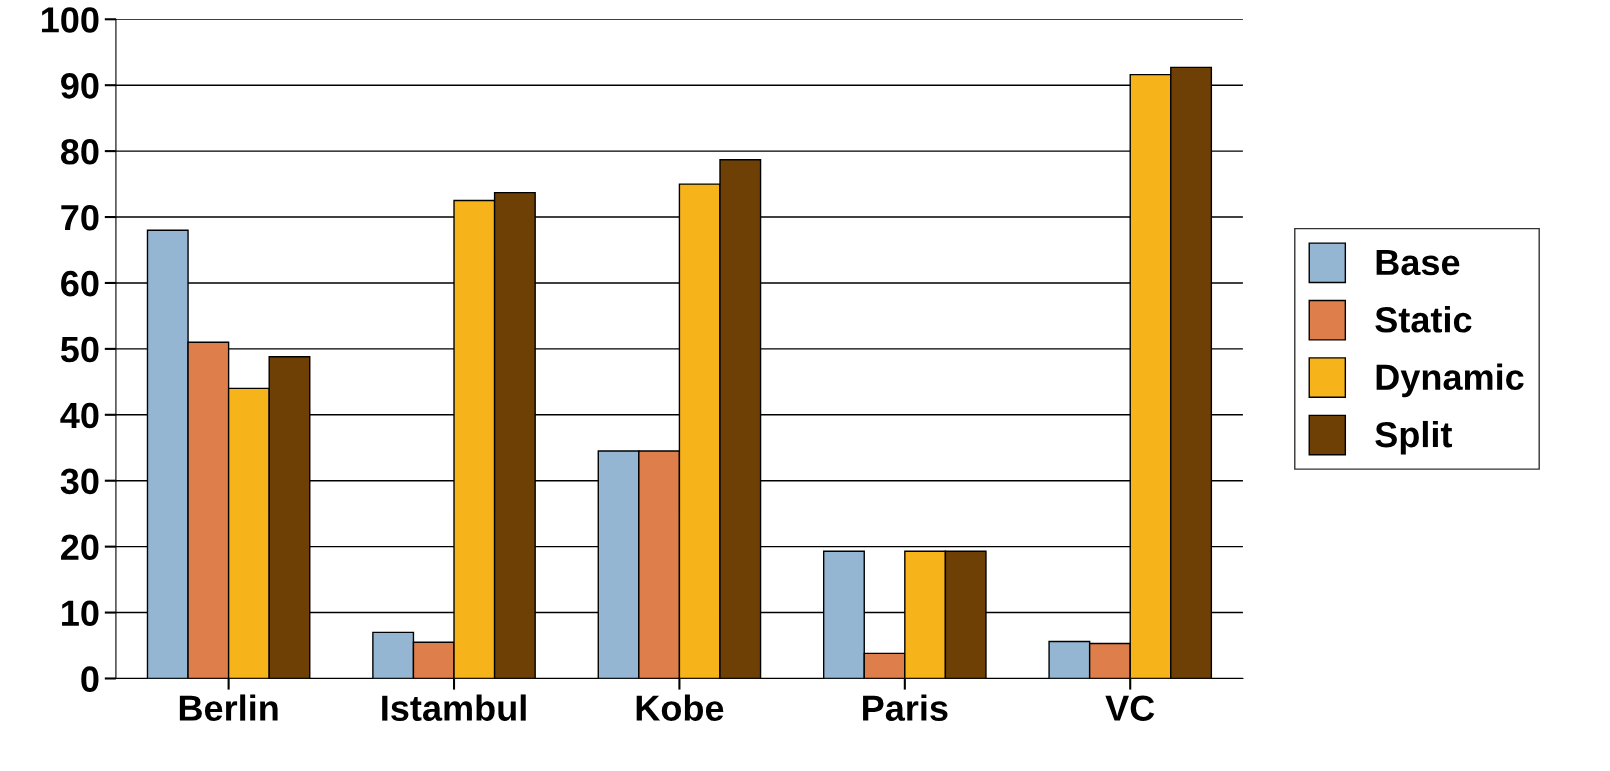  Describe the element at coordinates (79, 151) in the screenshot. I see `y-tick-label: 80` at that location.